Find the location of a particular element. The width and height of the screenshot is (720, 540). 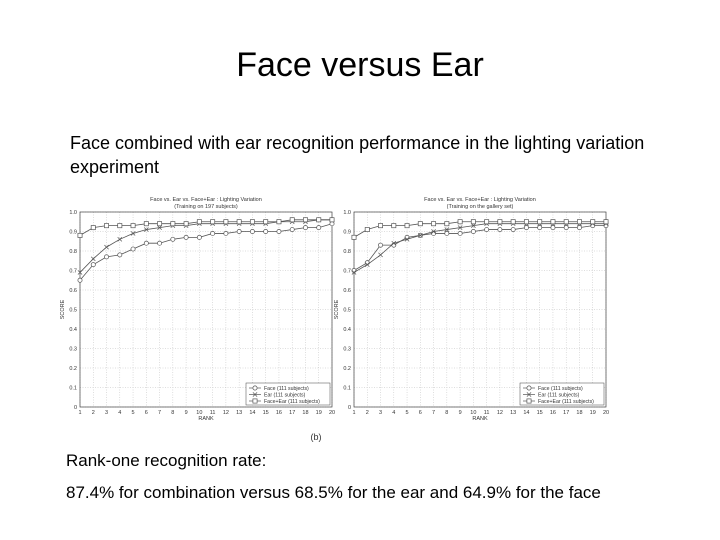

x-tick-label: 2 is located at coordinates (93, 413).